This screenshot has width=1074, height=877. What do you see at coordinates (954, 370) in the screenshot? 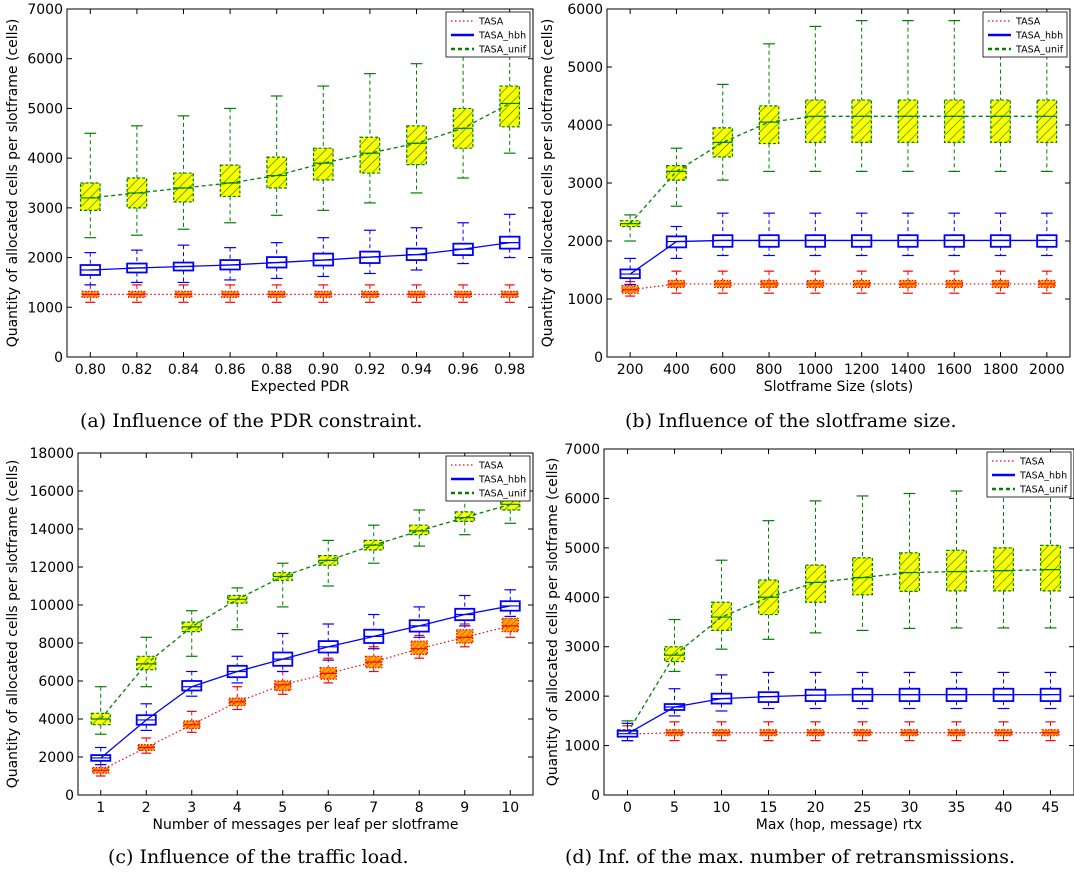
I see `x-tick-label: 1600` at bounding box center [954, 370].